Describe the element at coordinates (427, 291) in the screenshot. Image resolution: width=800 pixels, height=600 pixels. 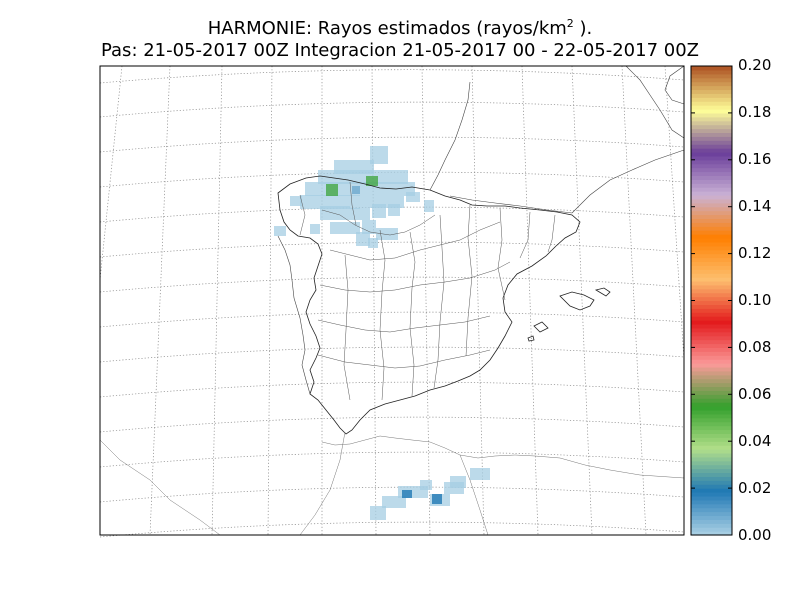
I see `province-borders` at that location.